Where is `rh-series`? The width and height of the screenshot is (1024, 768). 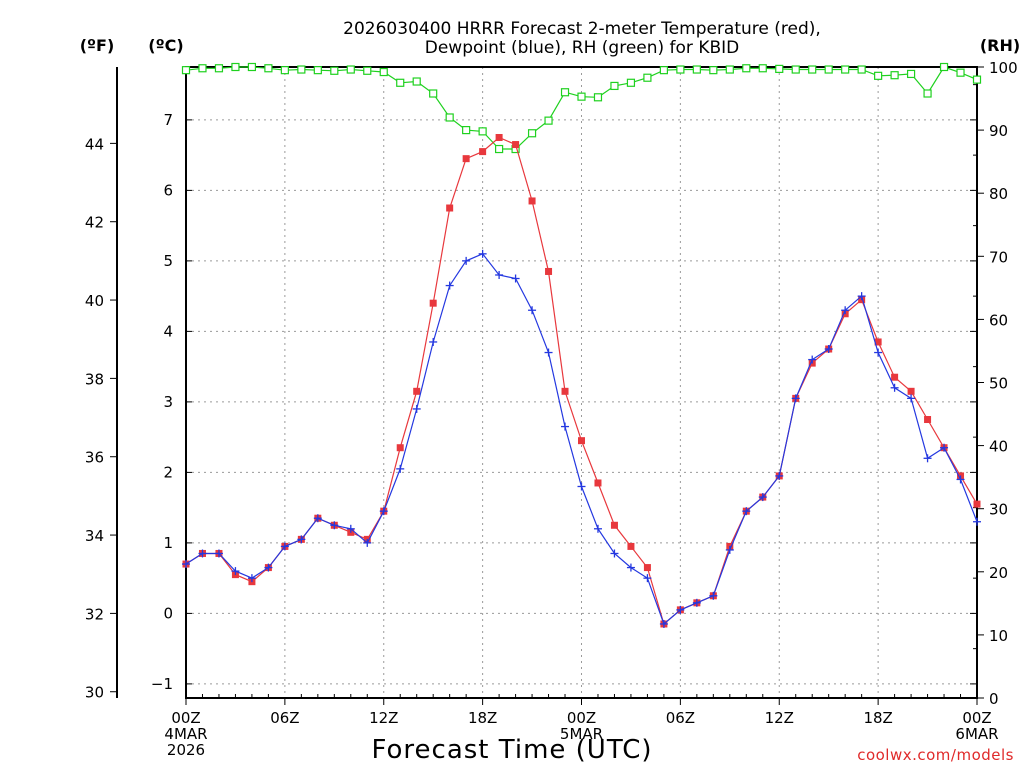 rh-series is located at coordinates (581, 108).